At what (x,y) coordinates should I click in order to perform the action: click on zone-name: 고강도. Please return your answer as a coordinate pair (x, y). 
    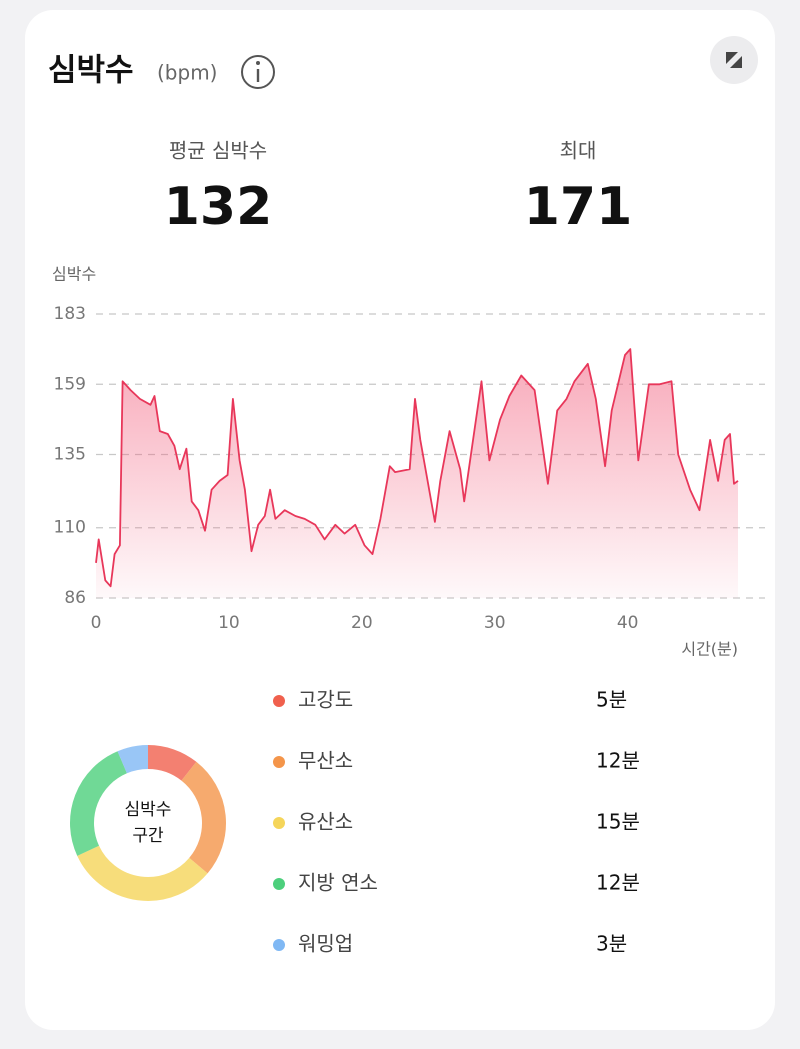
    Looking at the image, I should click on (325, 700).